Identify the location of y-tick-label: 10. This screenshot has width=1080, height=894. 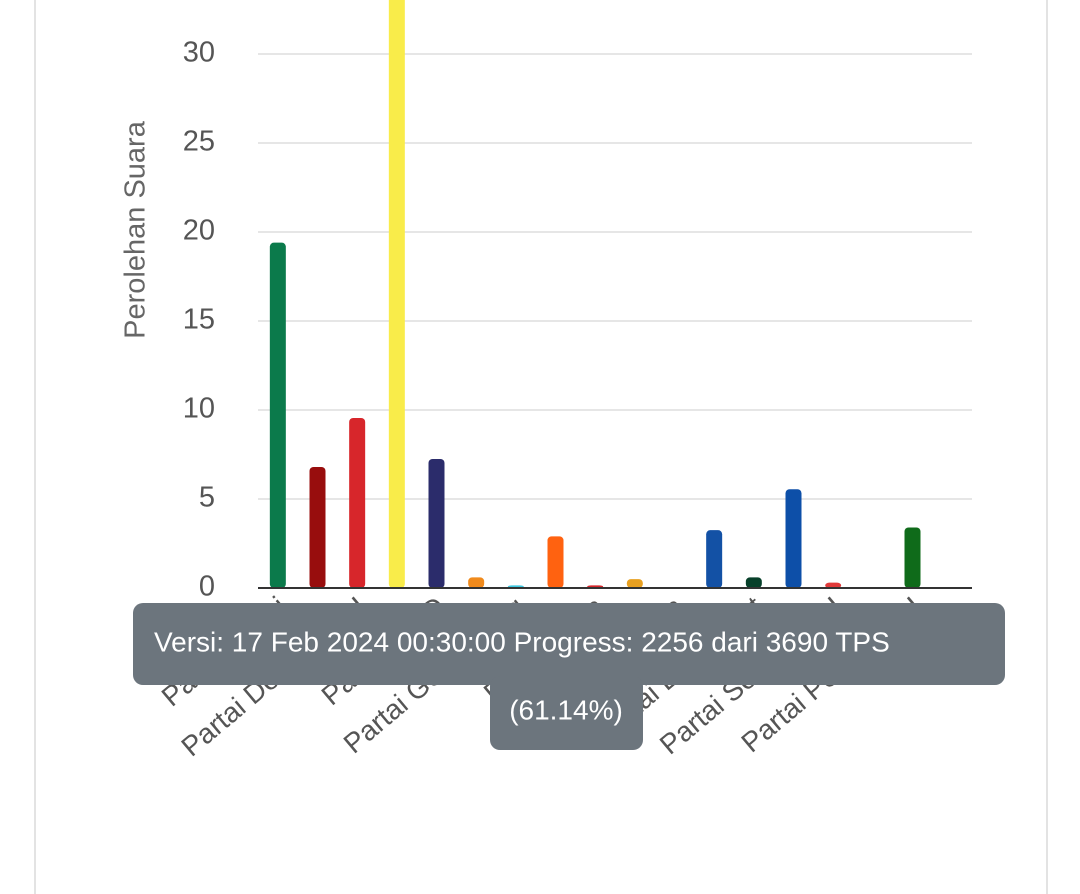
(199, 409).